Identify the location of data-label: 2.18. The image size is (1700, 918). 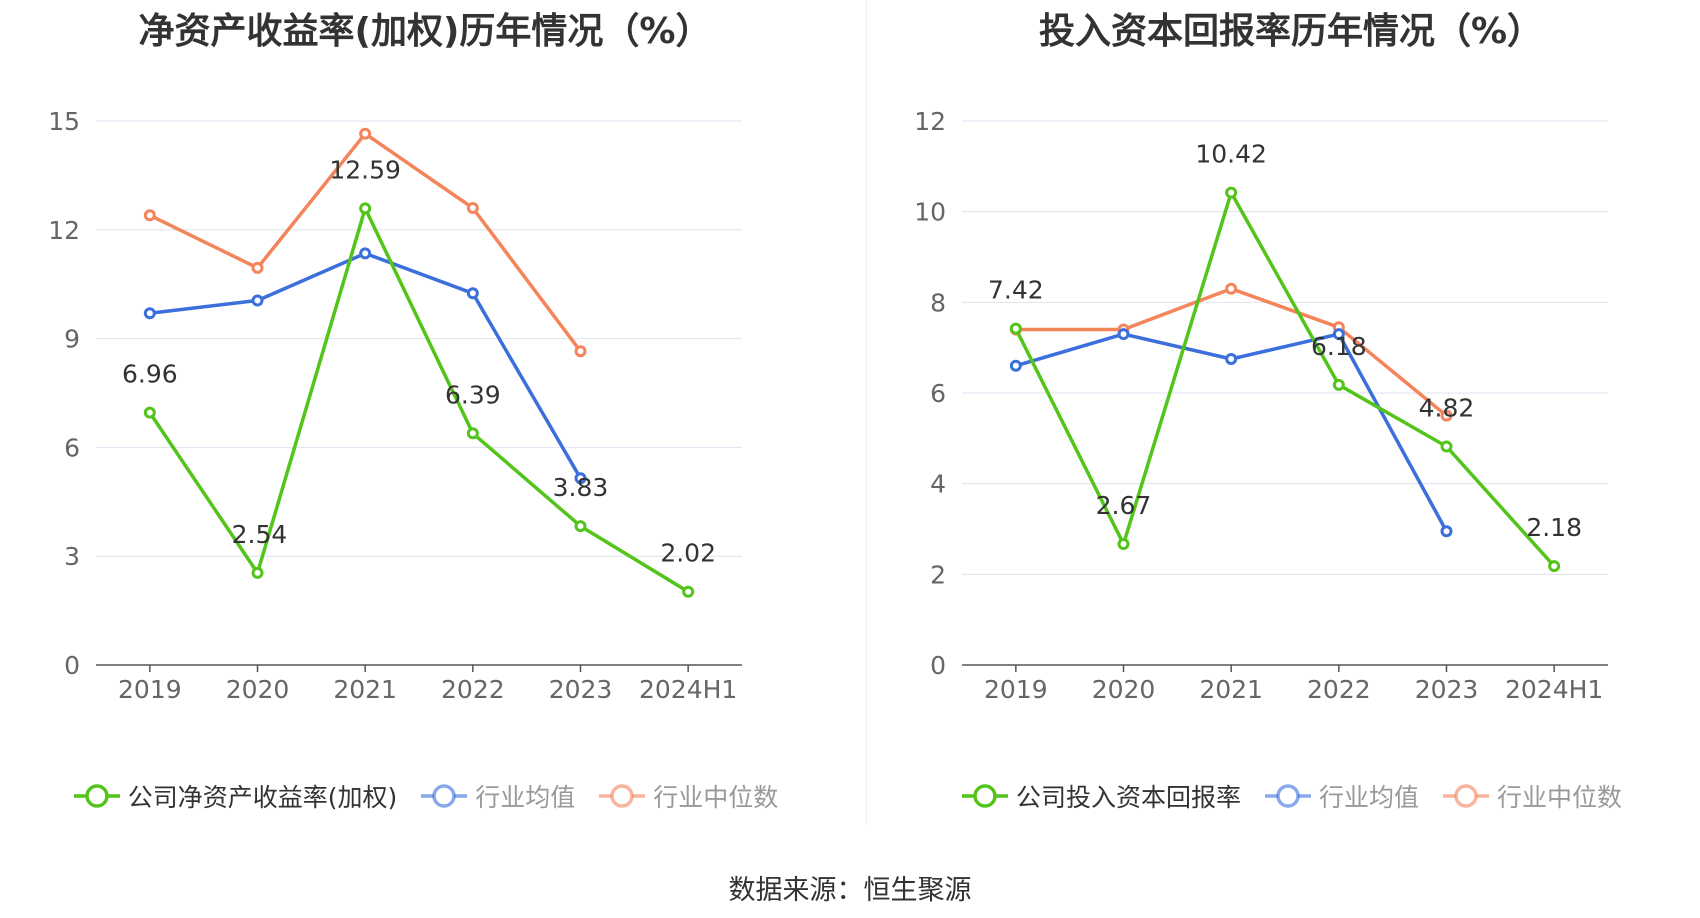
(1554, 527).